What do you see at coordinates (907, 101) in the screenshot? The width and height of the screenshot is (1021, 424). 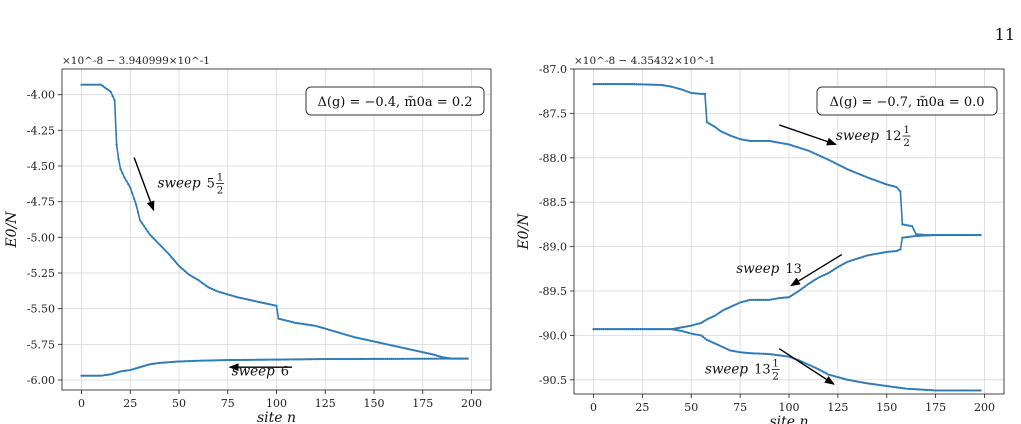 I see `parameter-box` at bounding box center [907, 101].